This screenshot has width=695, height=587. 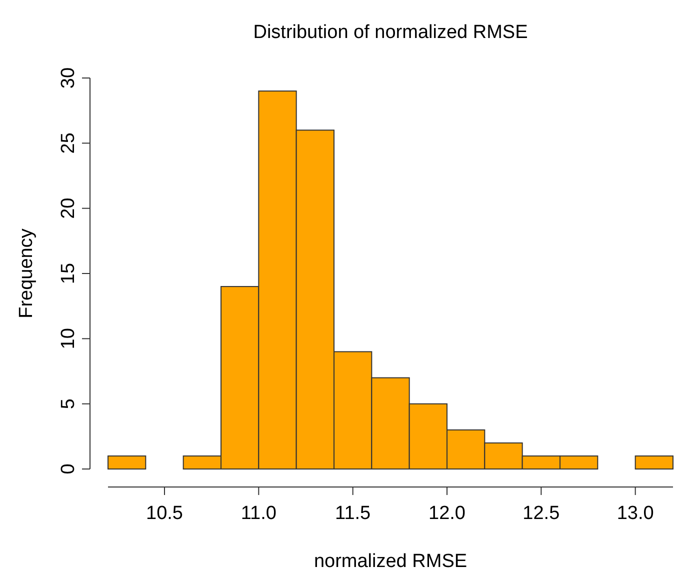 What do you see at coordinates (68, 404) in the screenshot?
I see `y-tick-label: 5` at bounding box center [68, 404].